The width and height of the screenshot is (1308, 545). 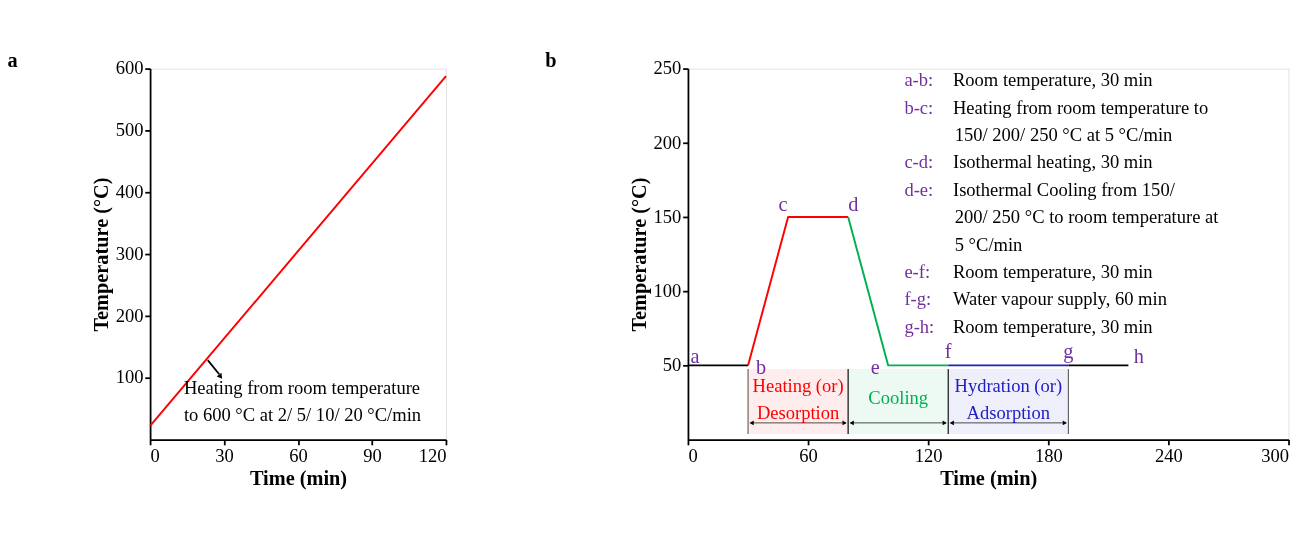 I want to click on x-tick-label: 90, so click(x=372, y=456).